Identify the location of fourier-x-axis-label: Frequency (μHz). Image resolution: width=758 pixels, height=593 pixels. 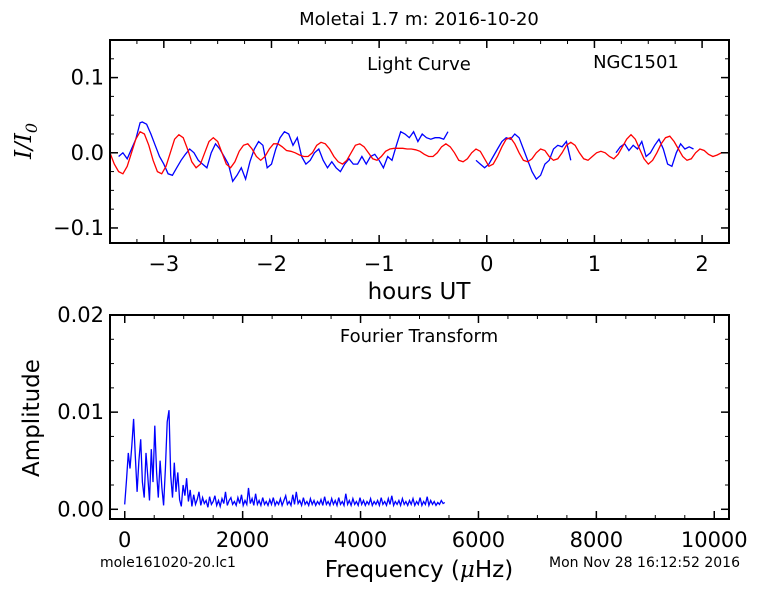
(419, 570).